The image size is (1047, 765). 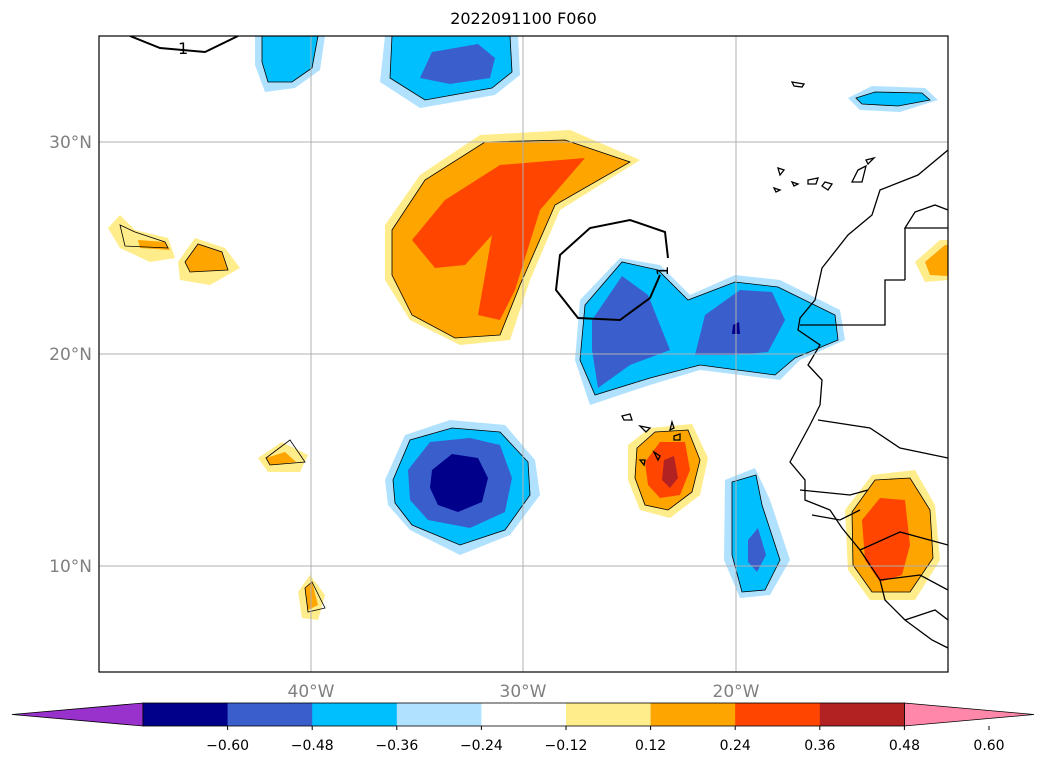 What do you see at coordinates (70, 567) in the screenshot?
I see `lat-label: 10°N` at bounding box center [70, 567].